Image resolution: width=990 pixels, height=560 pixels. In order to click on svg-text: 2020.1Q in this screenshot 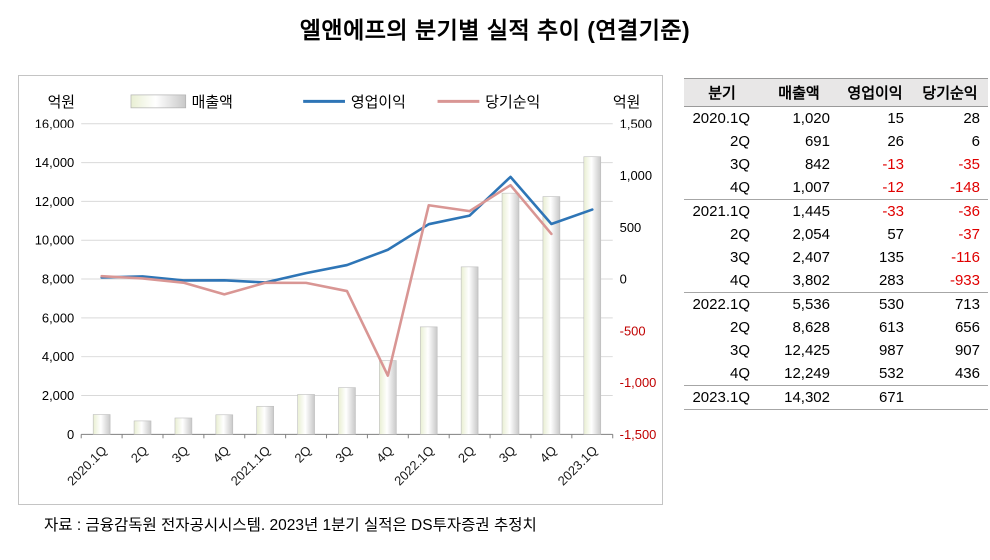, I will do `click(87, 466)`.